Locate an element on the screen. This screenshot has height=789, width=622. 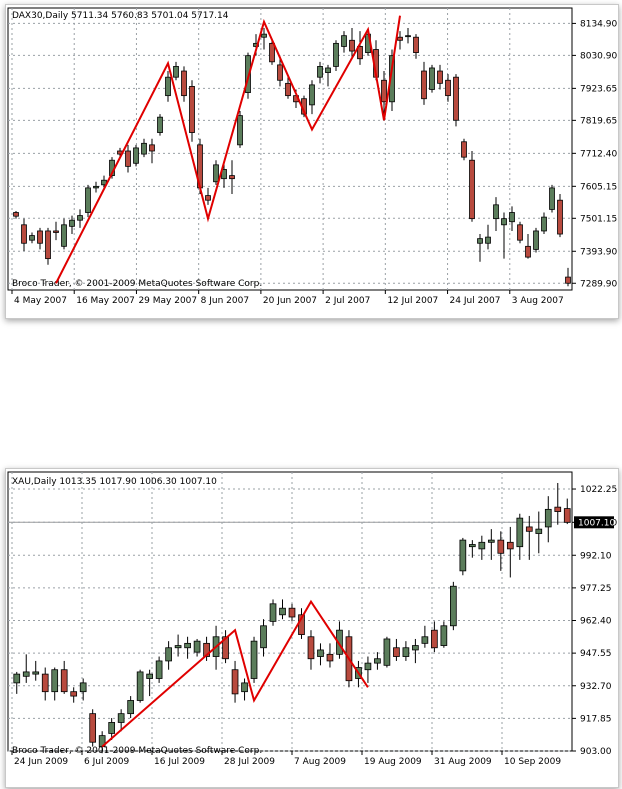
y-tick-label: 8134.90 is located at coordinates (598, 24).